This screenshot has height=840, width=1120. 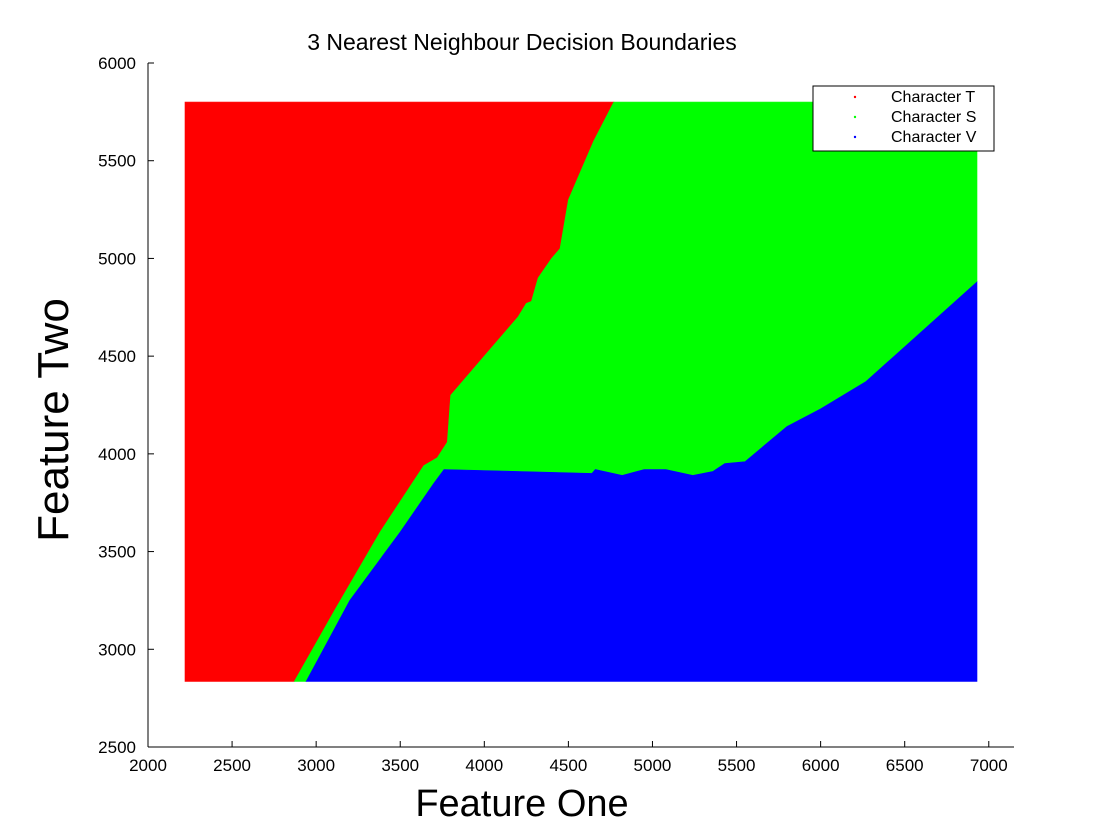 I want to click on y-tick-label: 3500, so click(x=117, y=552).